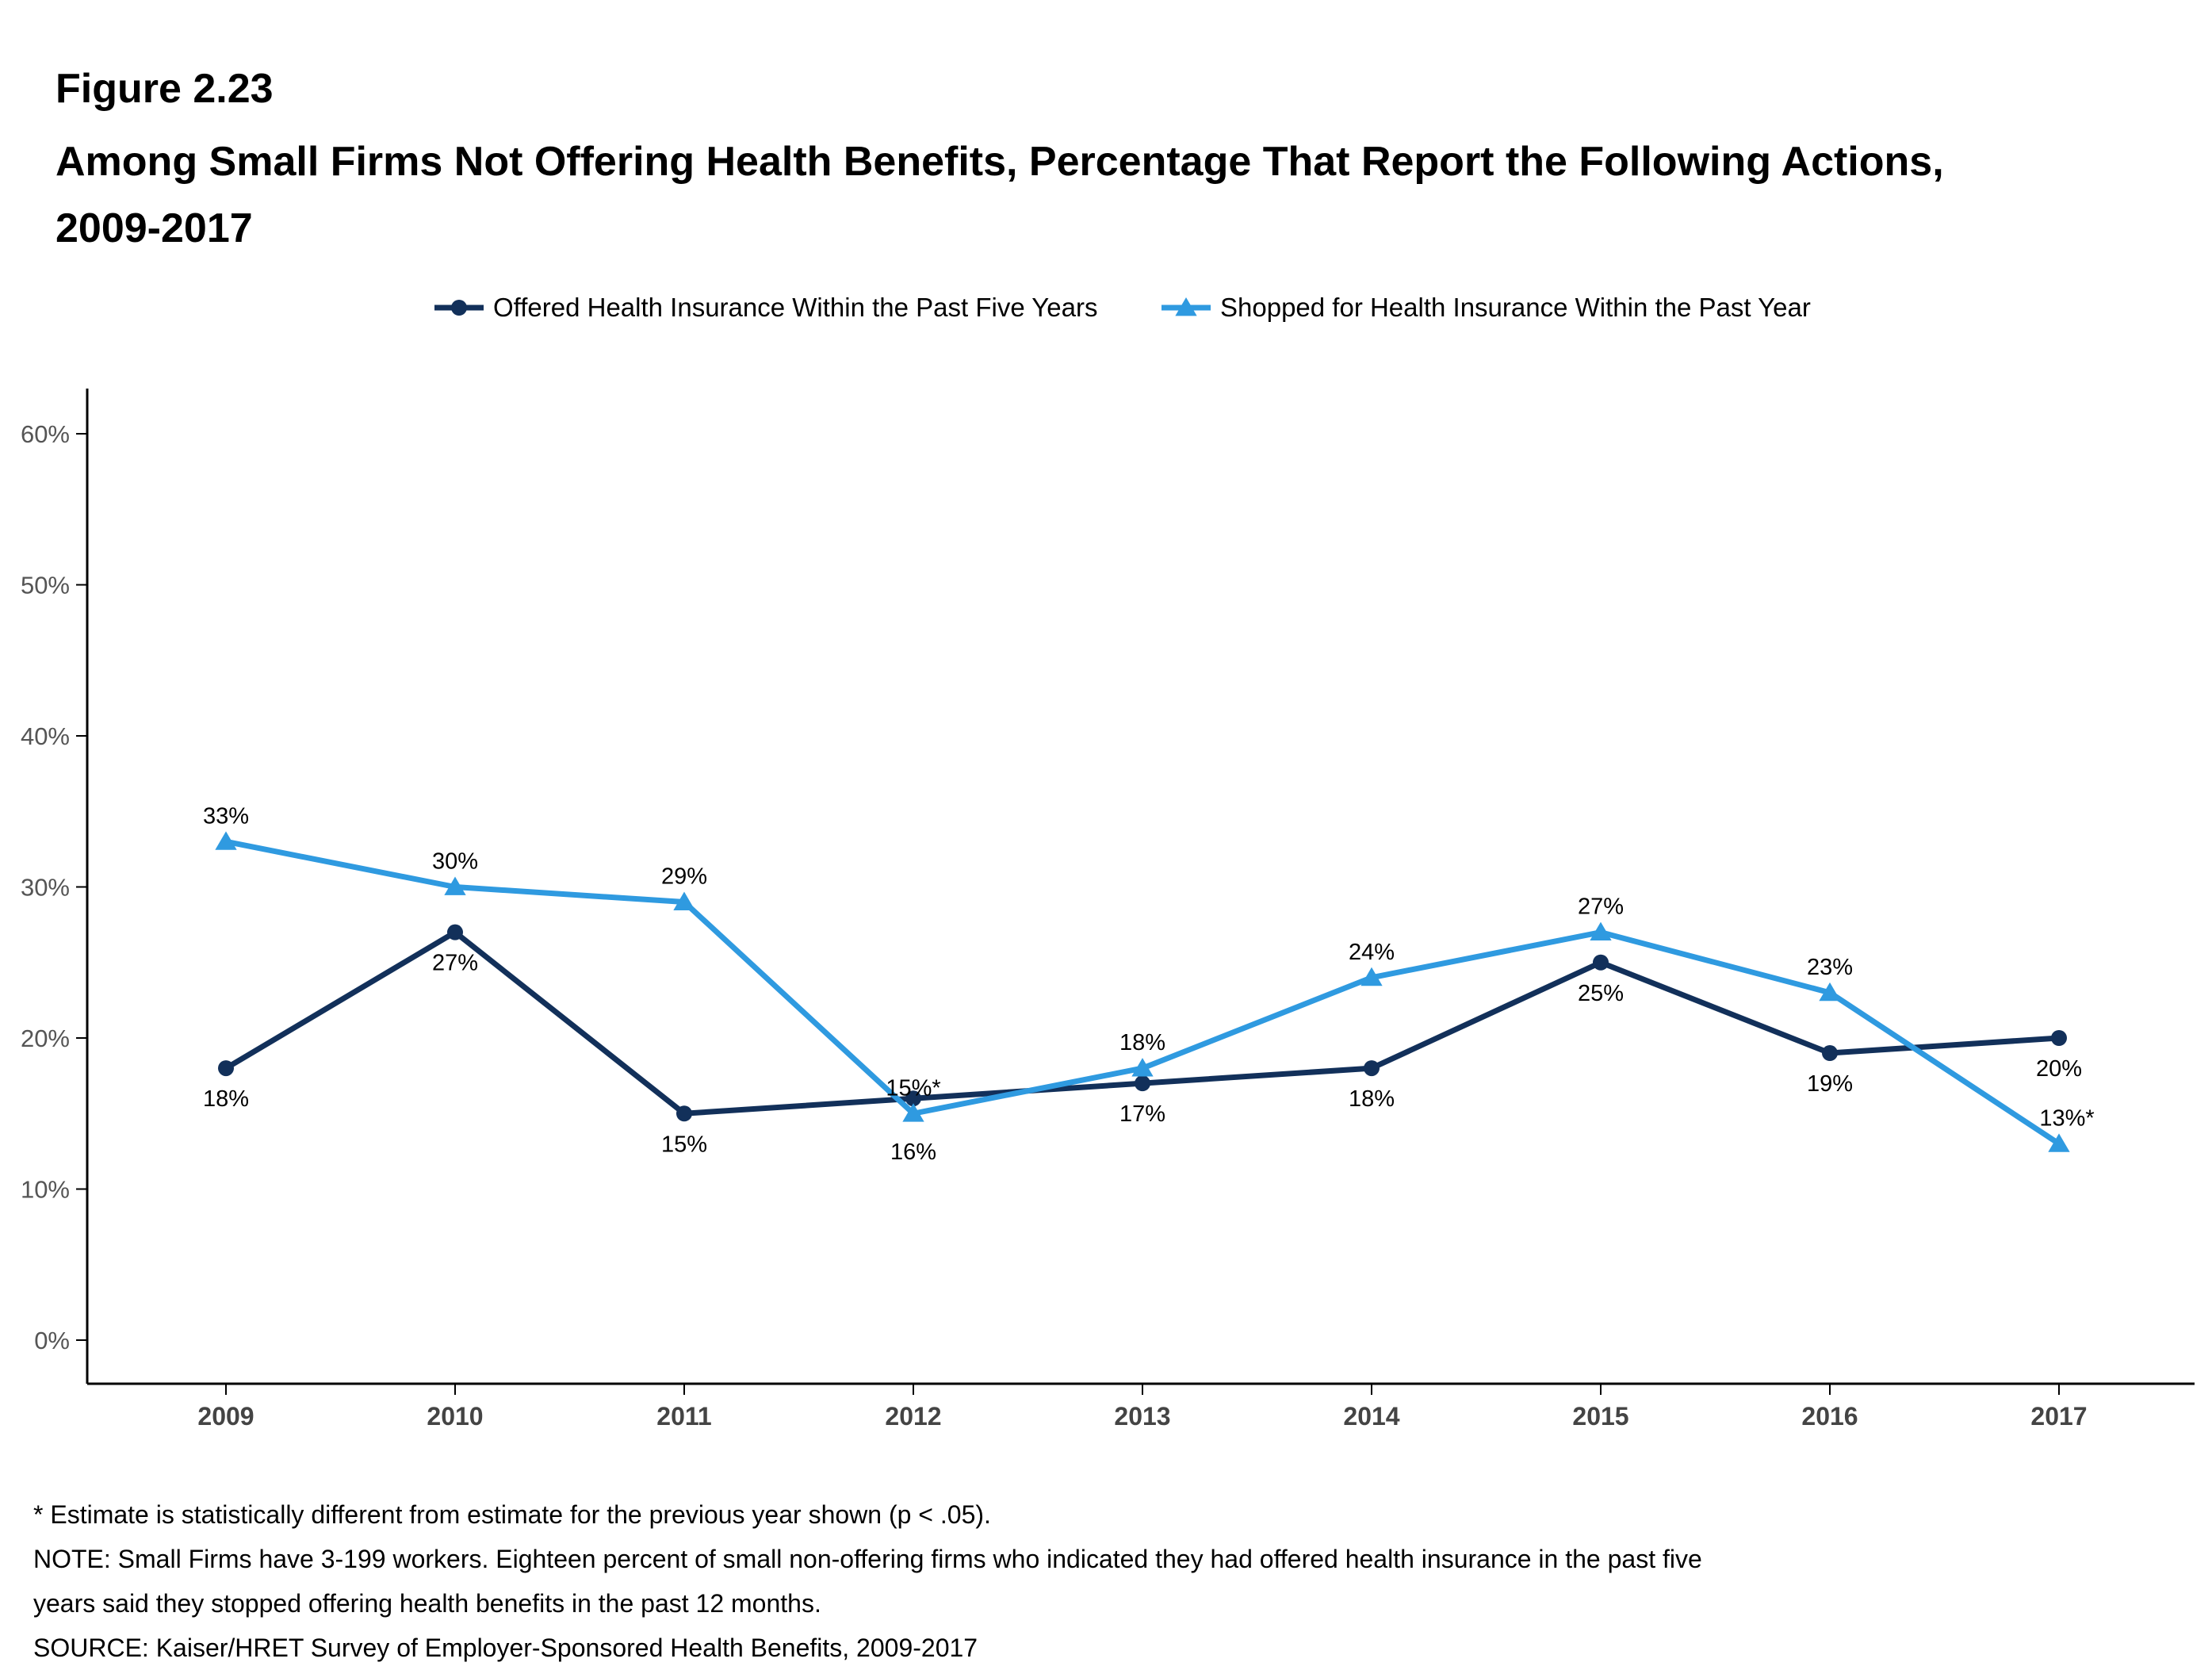  I want to click on data-label: 15%, so click(684, 1144).